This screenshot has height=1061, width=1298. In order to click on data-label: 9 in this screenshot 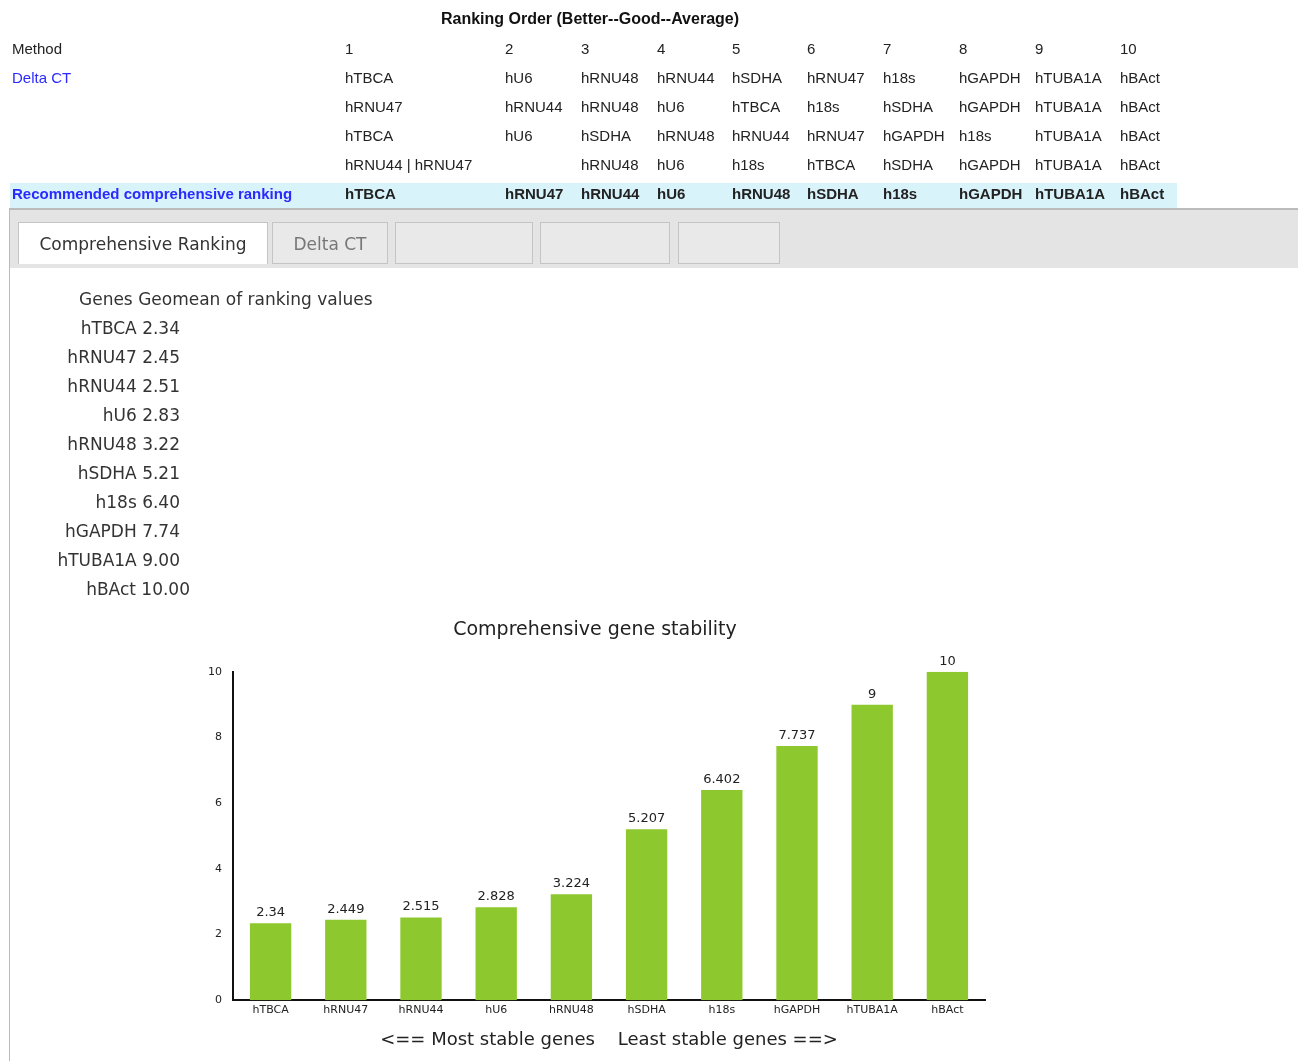, I will do `click(872, 693)`.